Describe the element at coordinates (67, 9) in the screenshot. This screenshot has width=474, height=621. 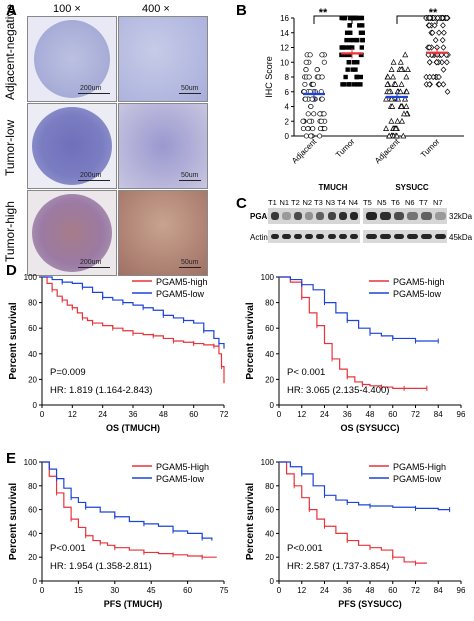
I see `magnification-100x: 100 ×` at that location.